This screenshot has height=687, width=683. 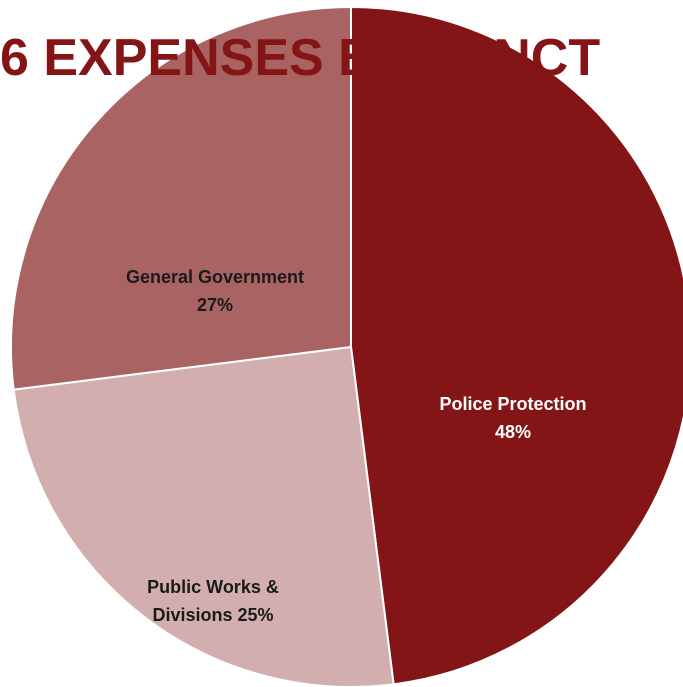 What do you see at coordinates (300, 58) in the screenshot?
I see `chart-title: 6 EXPENSES BY FUNCT` at bounding box center [300, 58].